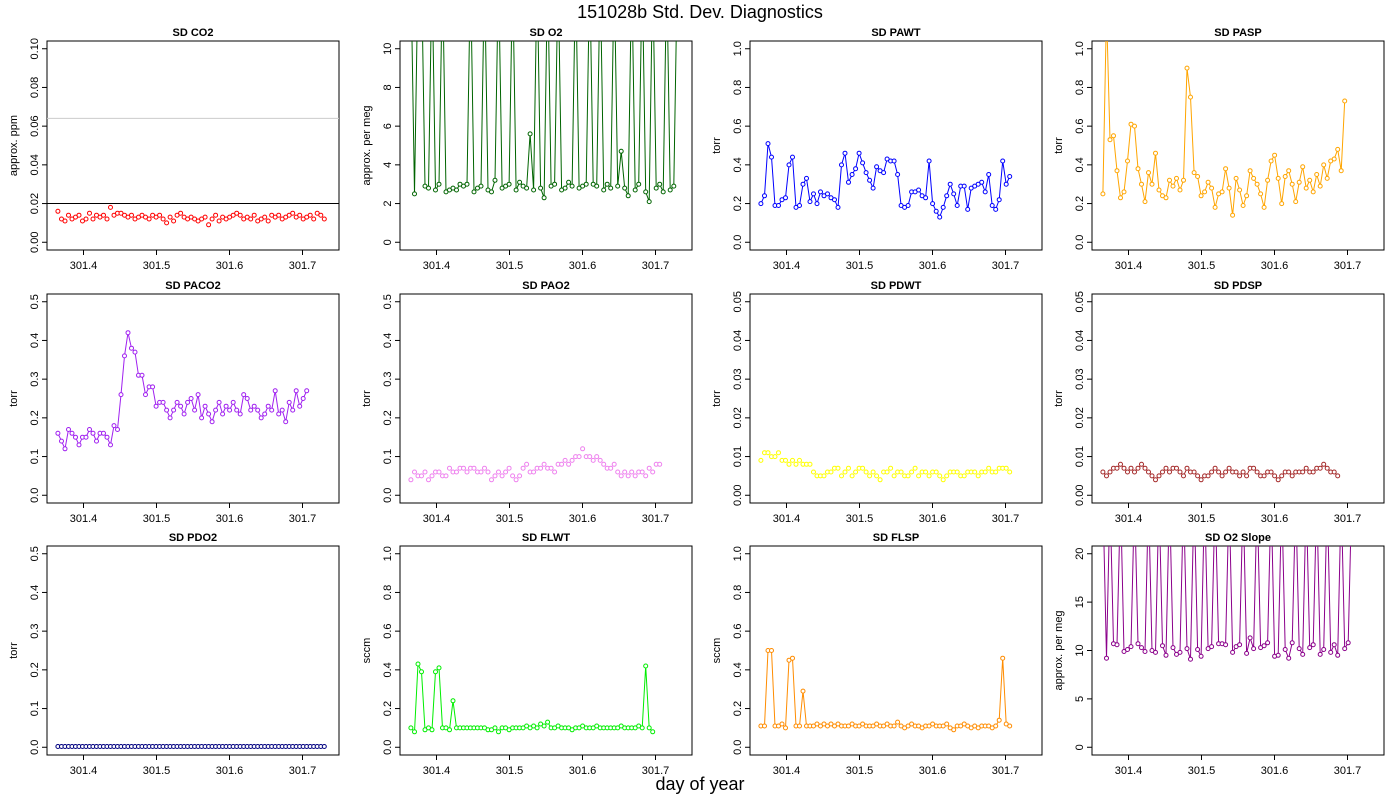  I want to click on x-tick-label: 301.7, so click(1006, 519).